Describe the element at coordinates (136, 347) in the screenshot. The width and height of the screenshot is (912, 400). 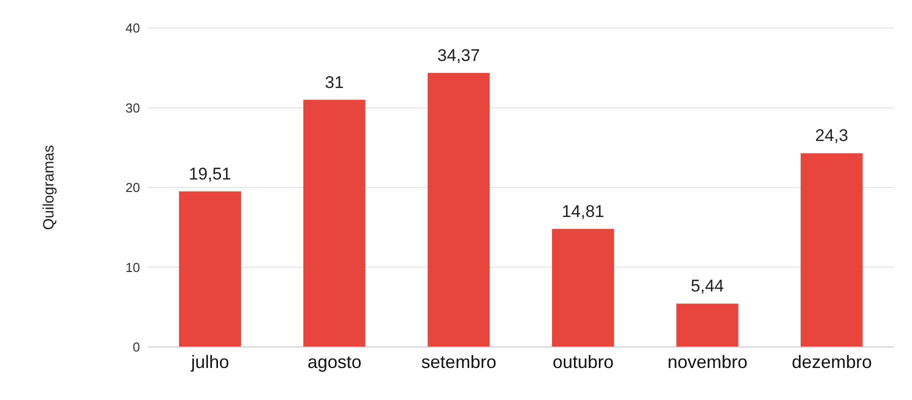
I see `y-tick-label: 0` at that location.